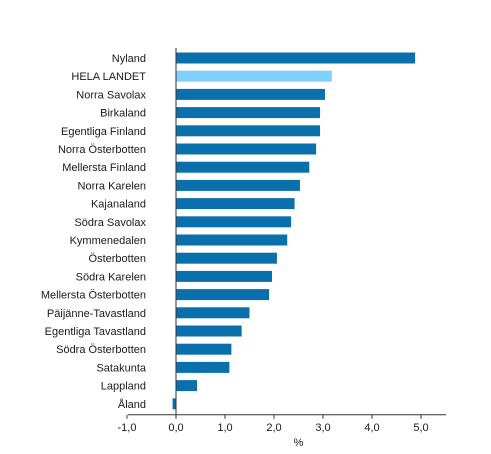  Describe the element at coordinates (118, 205) in the screenshot. I see `category-label: Kajanaland` at that location.